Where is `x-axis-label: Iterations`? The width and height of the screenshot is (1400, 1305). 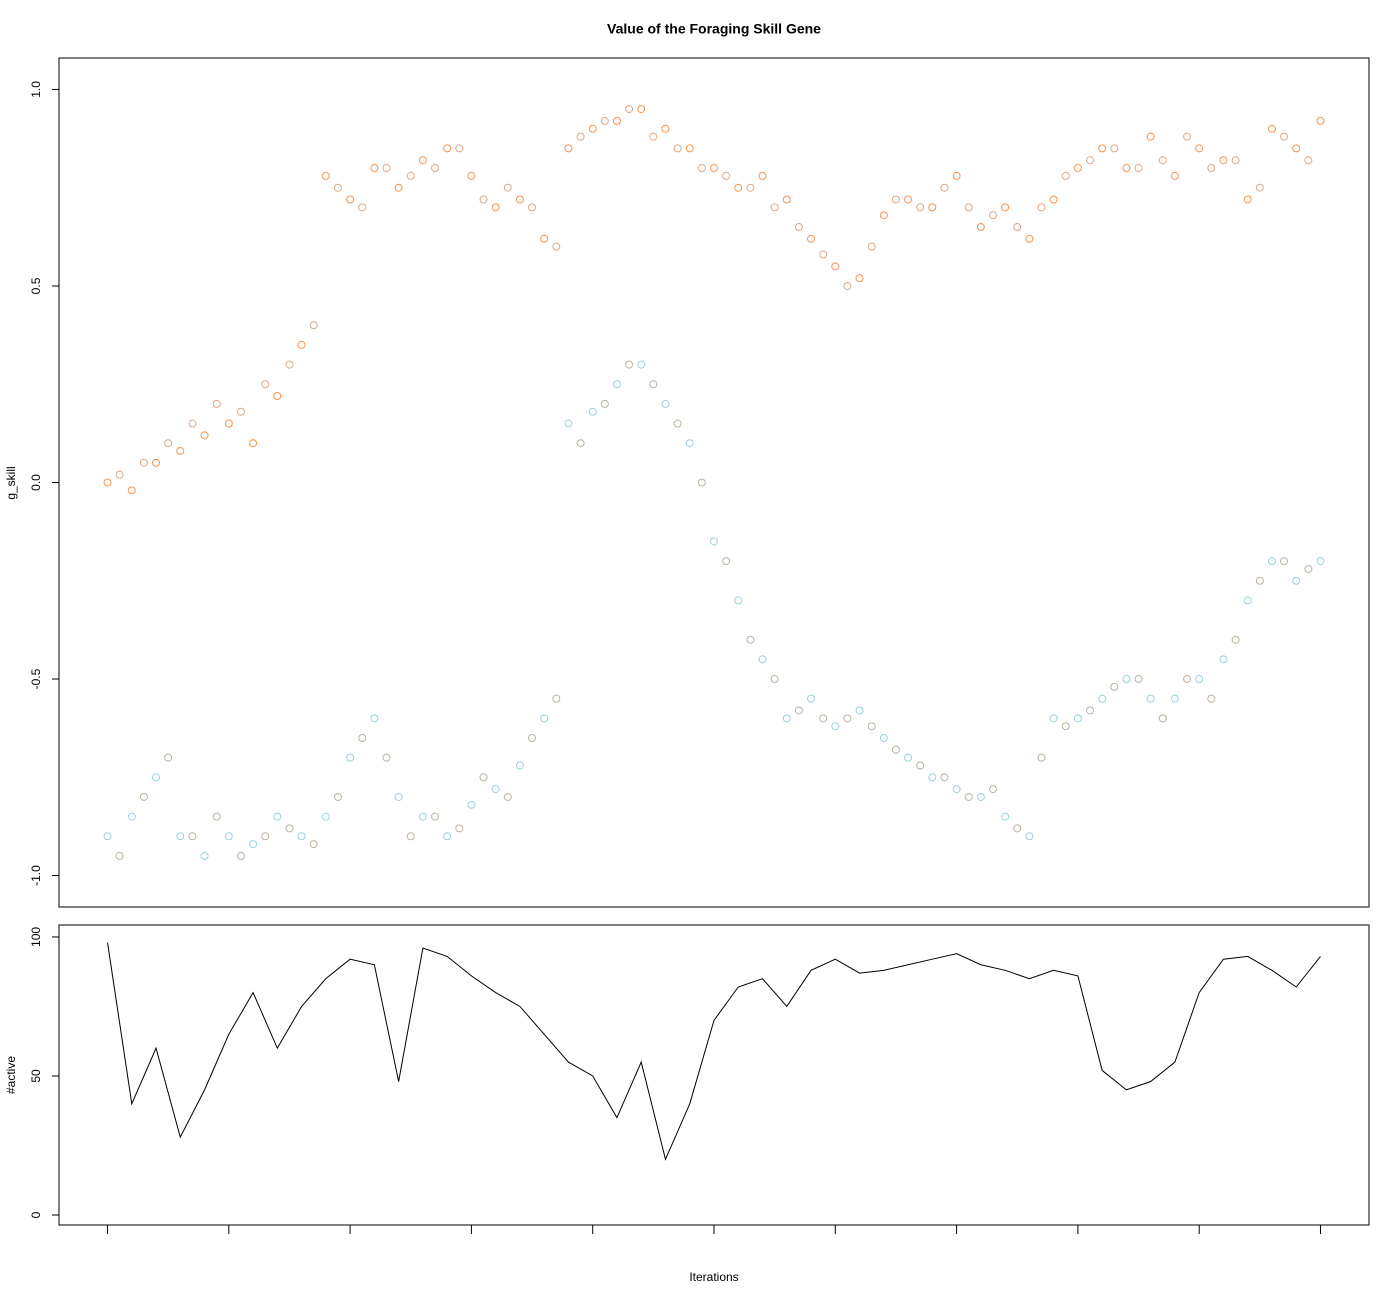 x-axis-label: Iterations is located at coordinates (713, 1277).